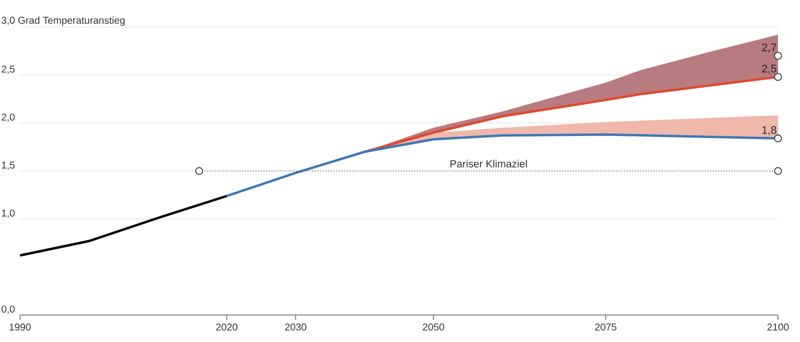 This screenshot has width=800, height=342. What do you see at coordinates (20, 327) in the screenshot?
I see `x-tick-label: 1990` at bounding box center [20, 327].